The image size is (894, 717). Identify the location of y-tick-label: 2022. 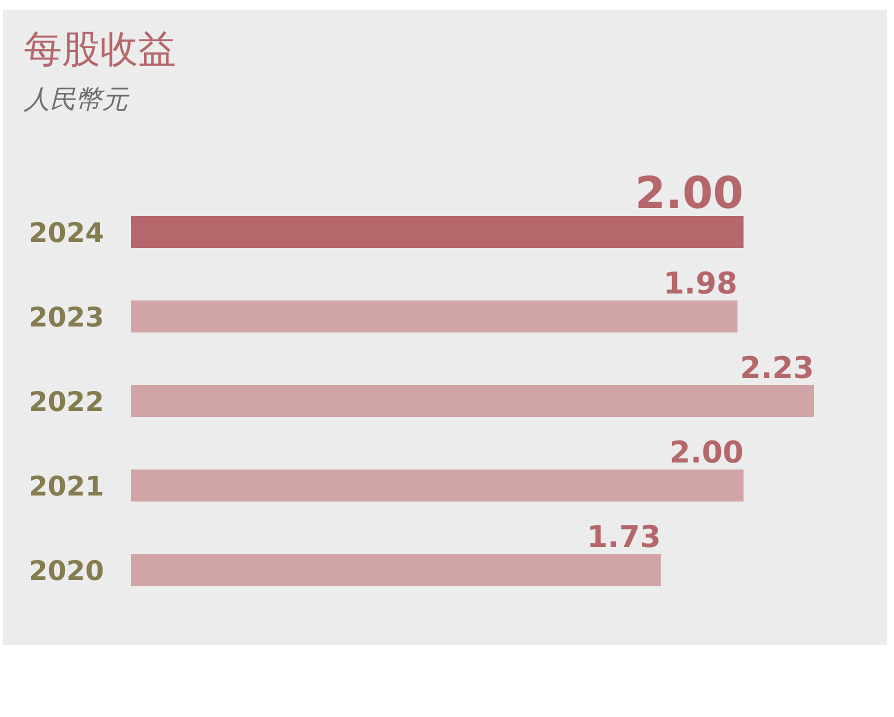
(66, 402).